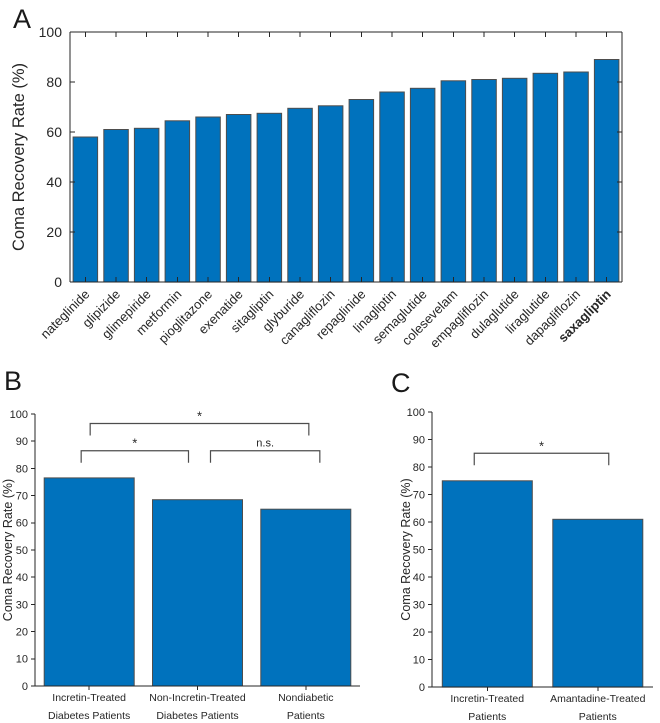 This screenshot has height=723, width=660. Describe the element at coordinates (177, 201) in the screenshot. I see `bar-metformin` at that location.